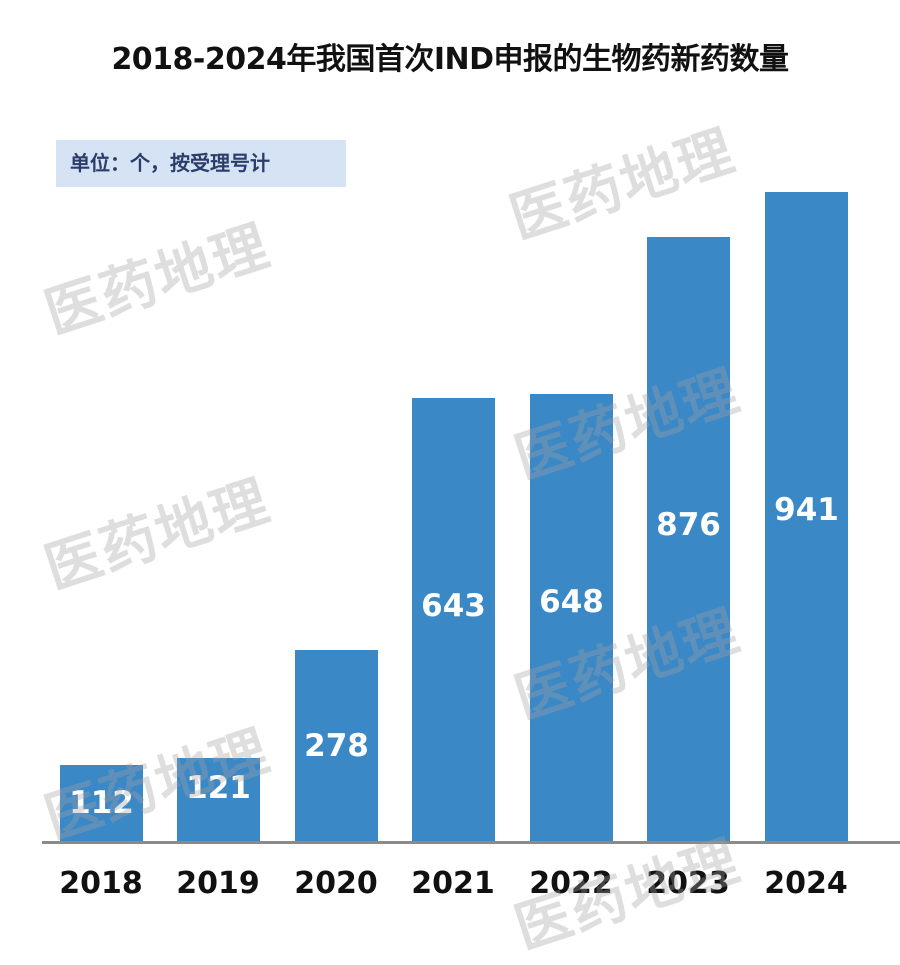 The height and width of the screenshot is (965, 900). I want to click on bar-2019: 121, so click(218, 800).